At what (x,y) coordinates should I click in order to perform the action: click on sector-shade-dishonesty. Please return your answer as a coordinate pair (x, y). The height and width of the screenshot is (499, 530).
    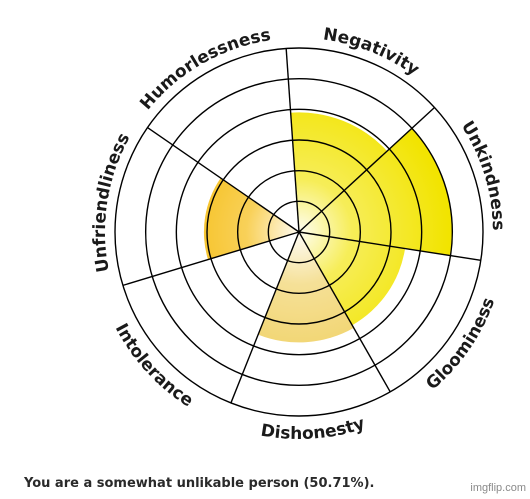
    Looking at the image, I should click on (306, 287).